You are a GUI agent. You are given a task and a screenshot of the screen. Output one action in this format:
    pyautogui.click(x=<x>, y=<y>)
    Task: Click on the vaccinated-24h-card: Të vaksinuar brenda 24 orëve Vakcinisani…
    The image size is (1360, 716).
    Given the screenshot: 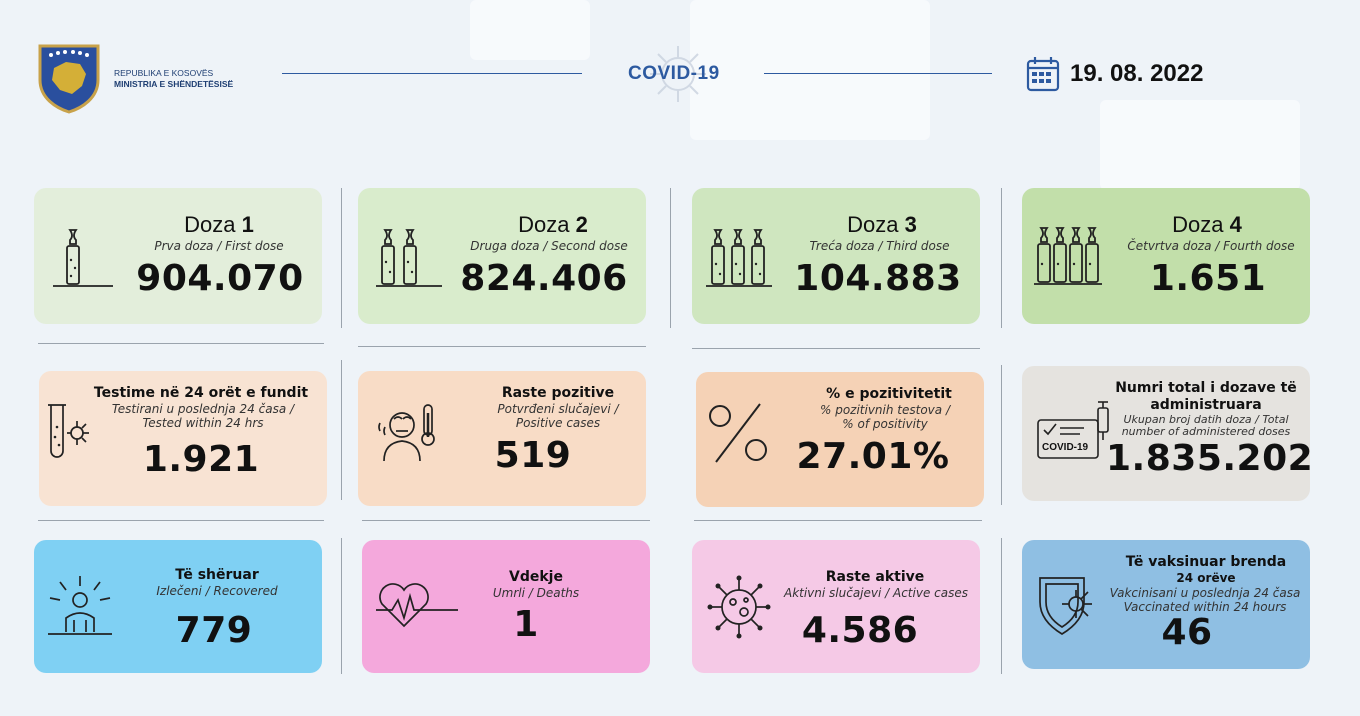 What is the action you would take?
    pyautogui.click(x=1166, y=604)
    